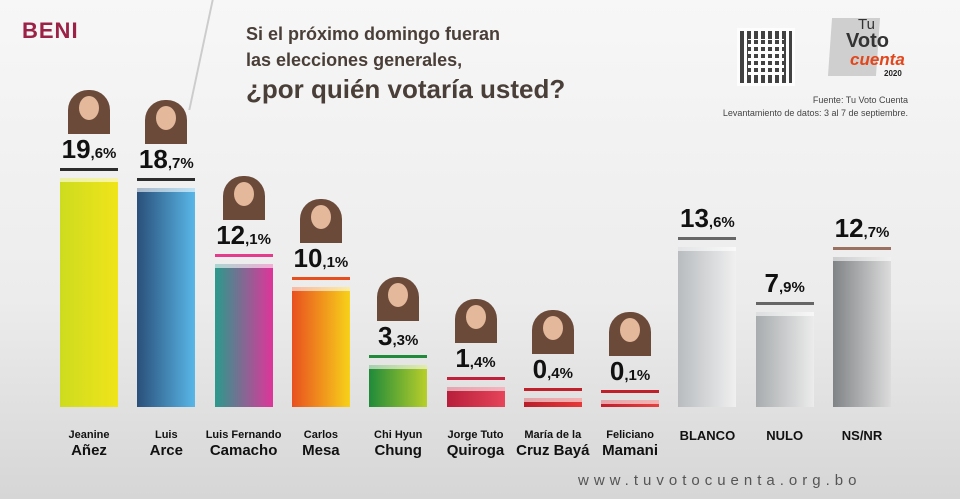  I want to click on bar-group: 10,1%, so click(320, 203).